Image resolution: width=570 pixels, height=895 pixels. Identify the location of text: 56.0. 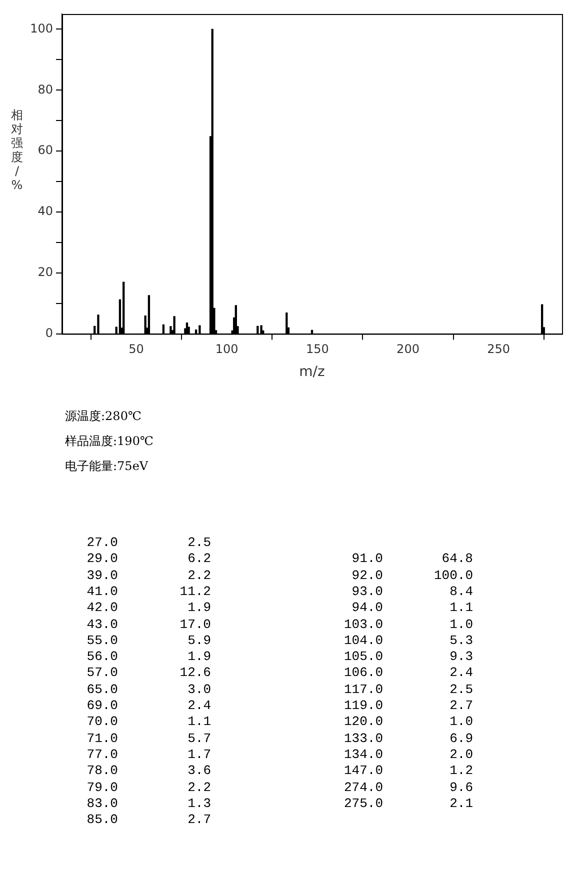
(102, 656).